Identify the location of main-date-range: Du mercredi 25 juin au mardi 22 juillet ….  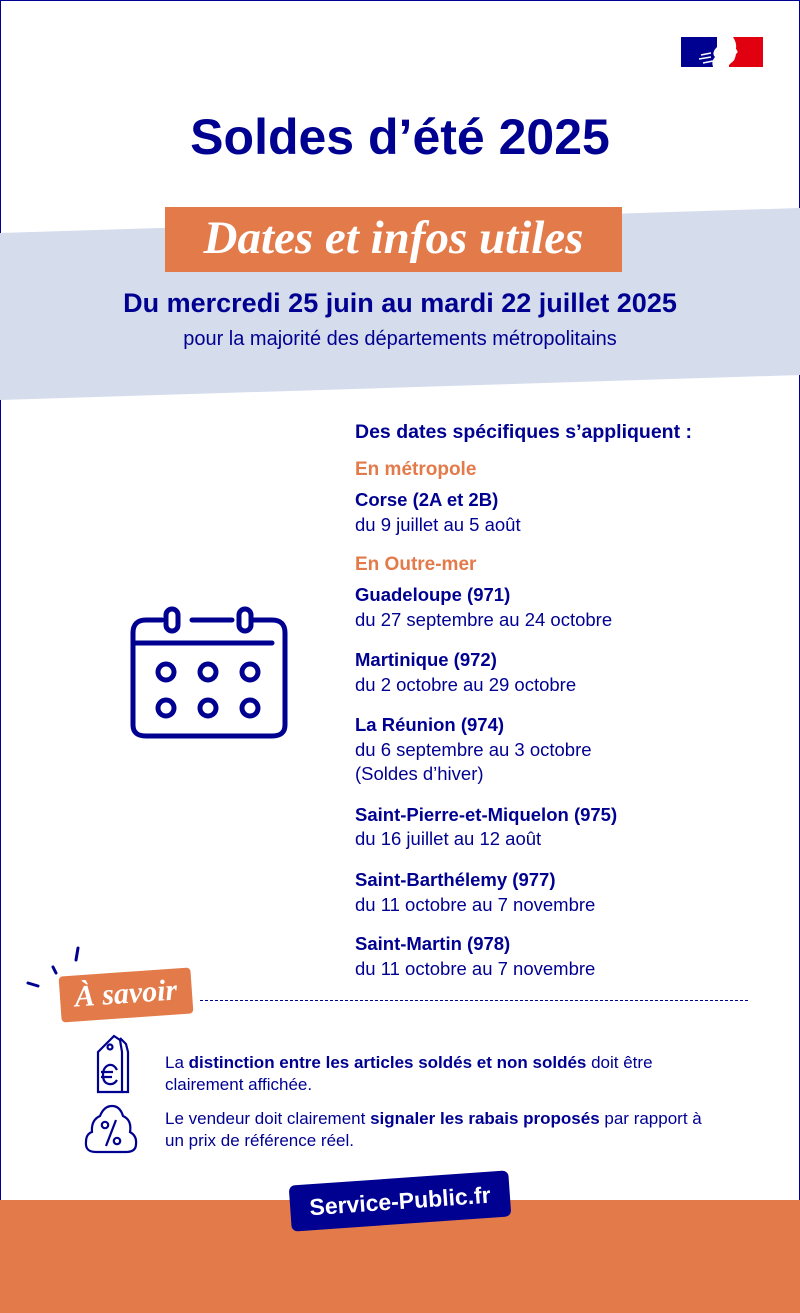
(400, 303).